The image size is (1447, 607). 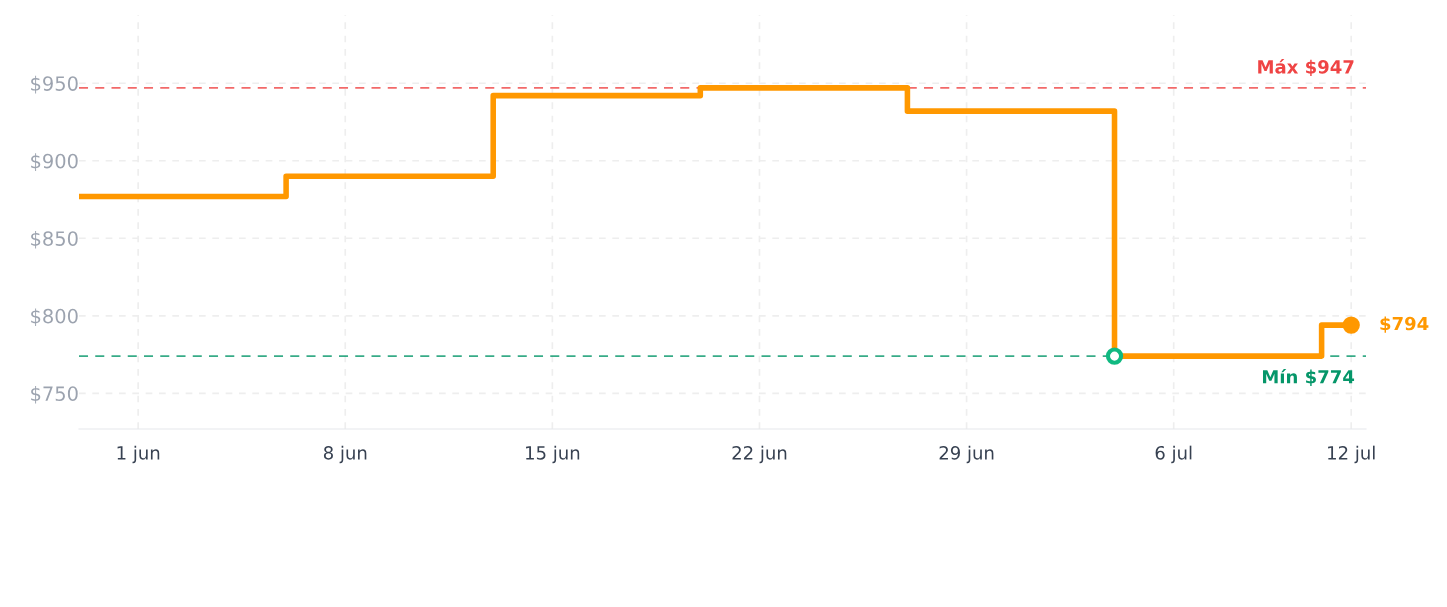 What do you see at coordinates (966, 454) in the screenshot?
I see `x-tick-label: 29 jun` at bounding box center [966, 454].